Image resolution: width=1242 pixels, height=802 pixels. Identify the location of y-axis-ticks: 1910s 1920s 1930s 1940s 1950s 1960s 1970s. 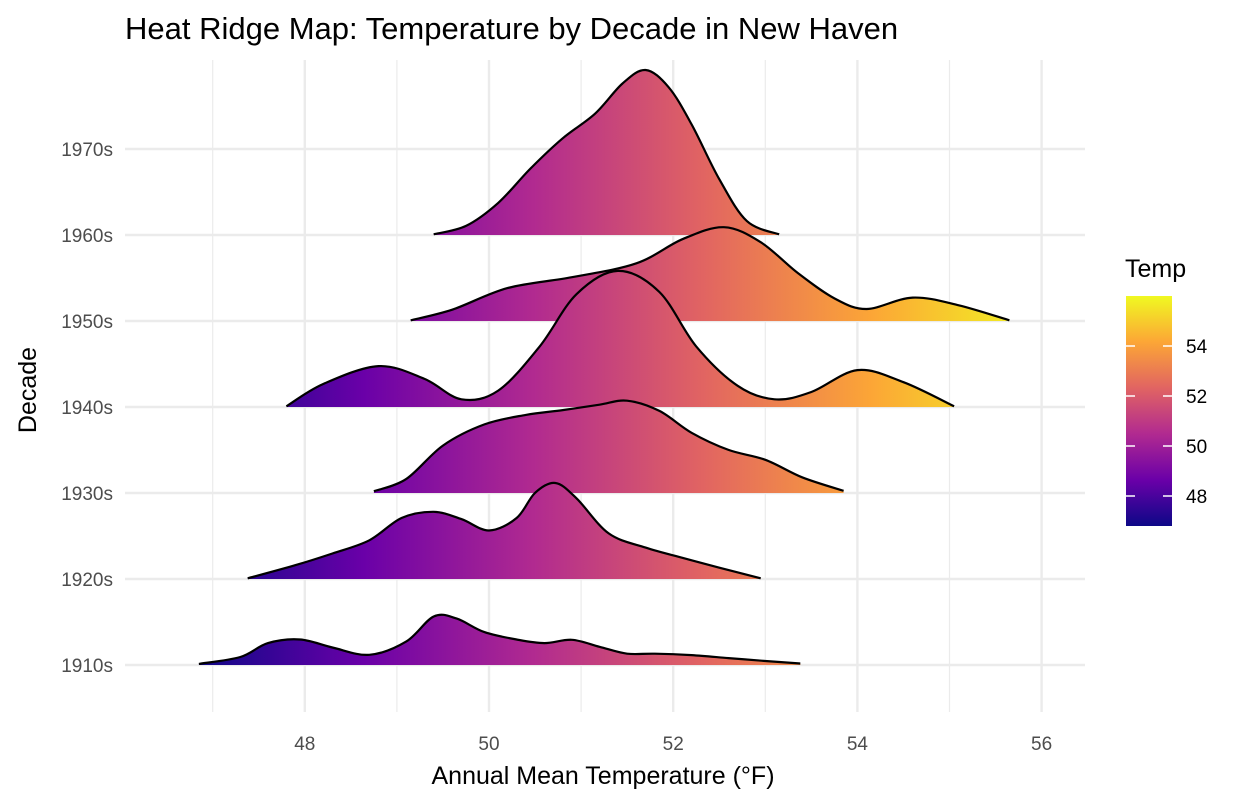
(87, 408).